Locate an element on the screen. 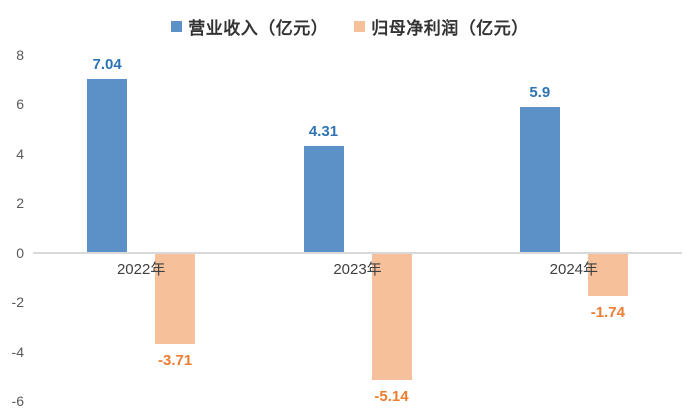  value-label-revenue-2024年: 5.9 is located at coordinates (540, 92).